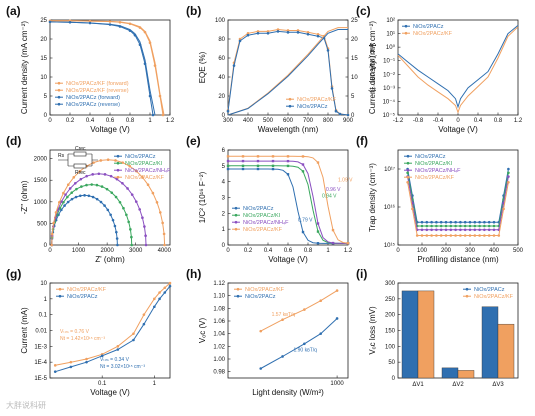  Describe the element at coordinates (391, 47) in the screenshot. I see `y-tick-label: 10⁰` at that location.